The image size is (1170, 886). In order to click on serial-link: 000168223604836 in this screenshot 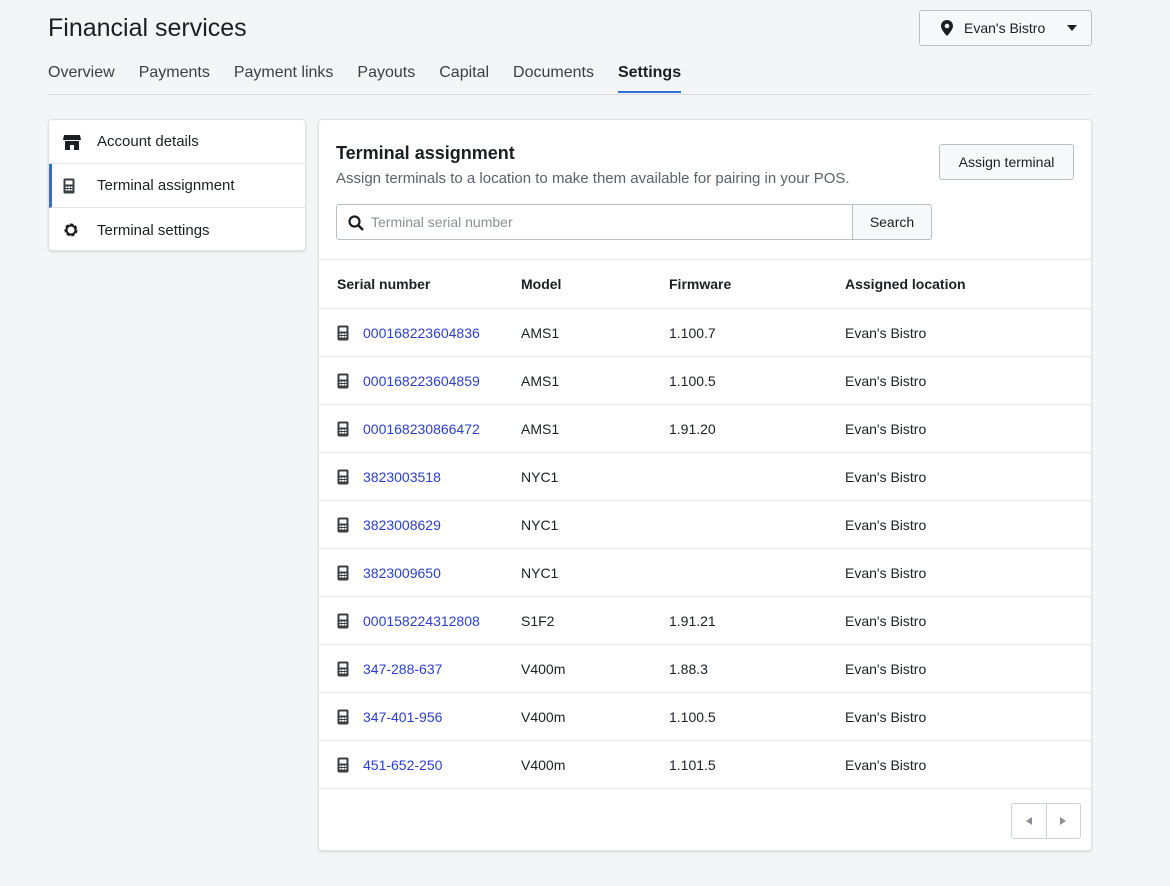, I will do `click(421, 332)`.